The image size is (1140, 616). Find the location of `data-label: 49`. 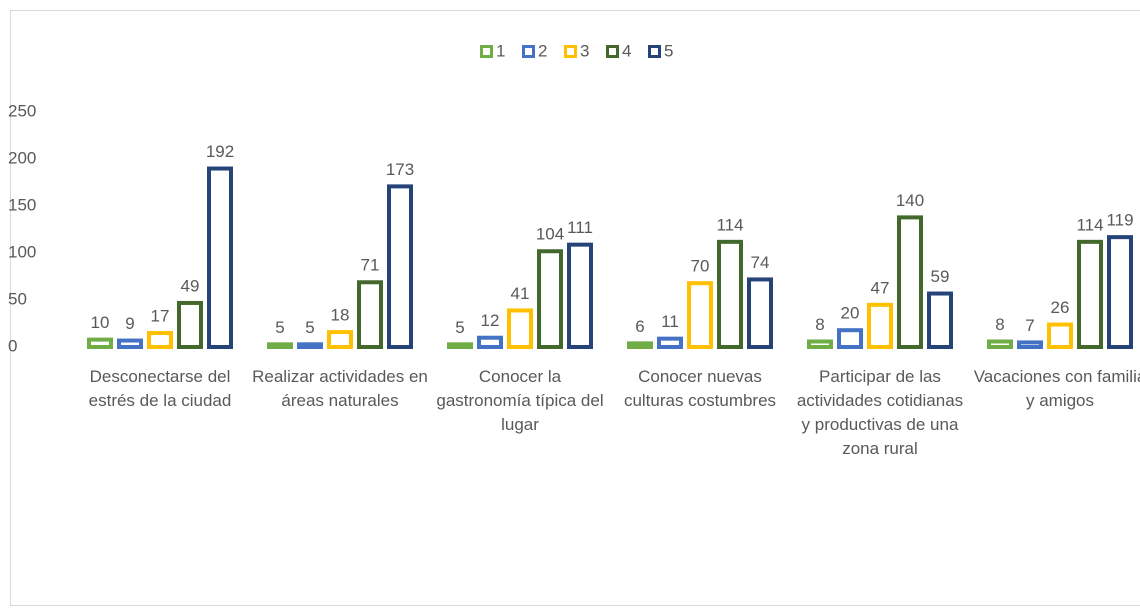

data-label: 49 is located at coordinates (190, 285).